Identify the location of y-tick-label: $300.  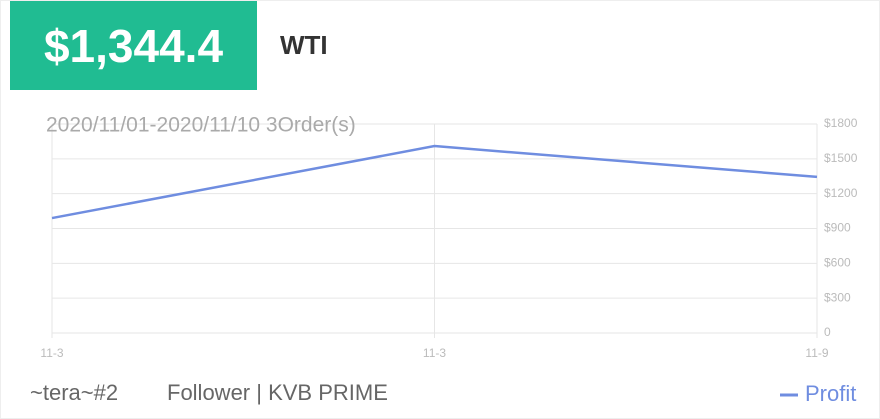
(837, 297).